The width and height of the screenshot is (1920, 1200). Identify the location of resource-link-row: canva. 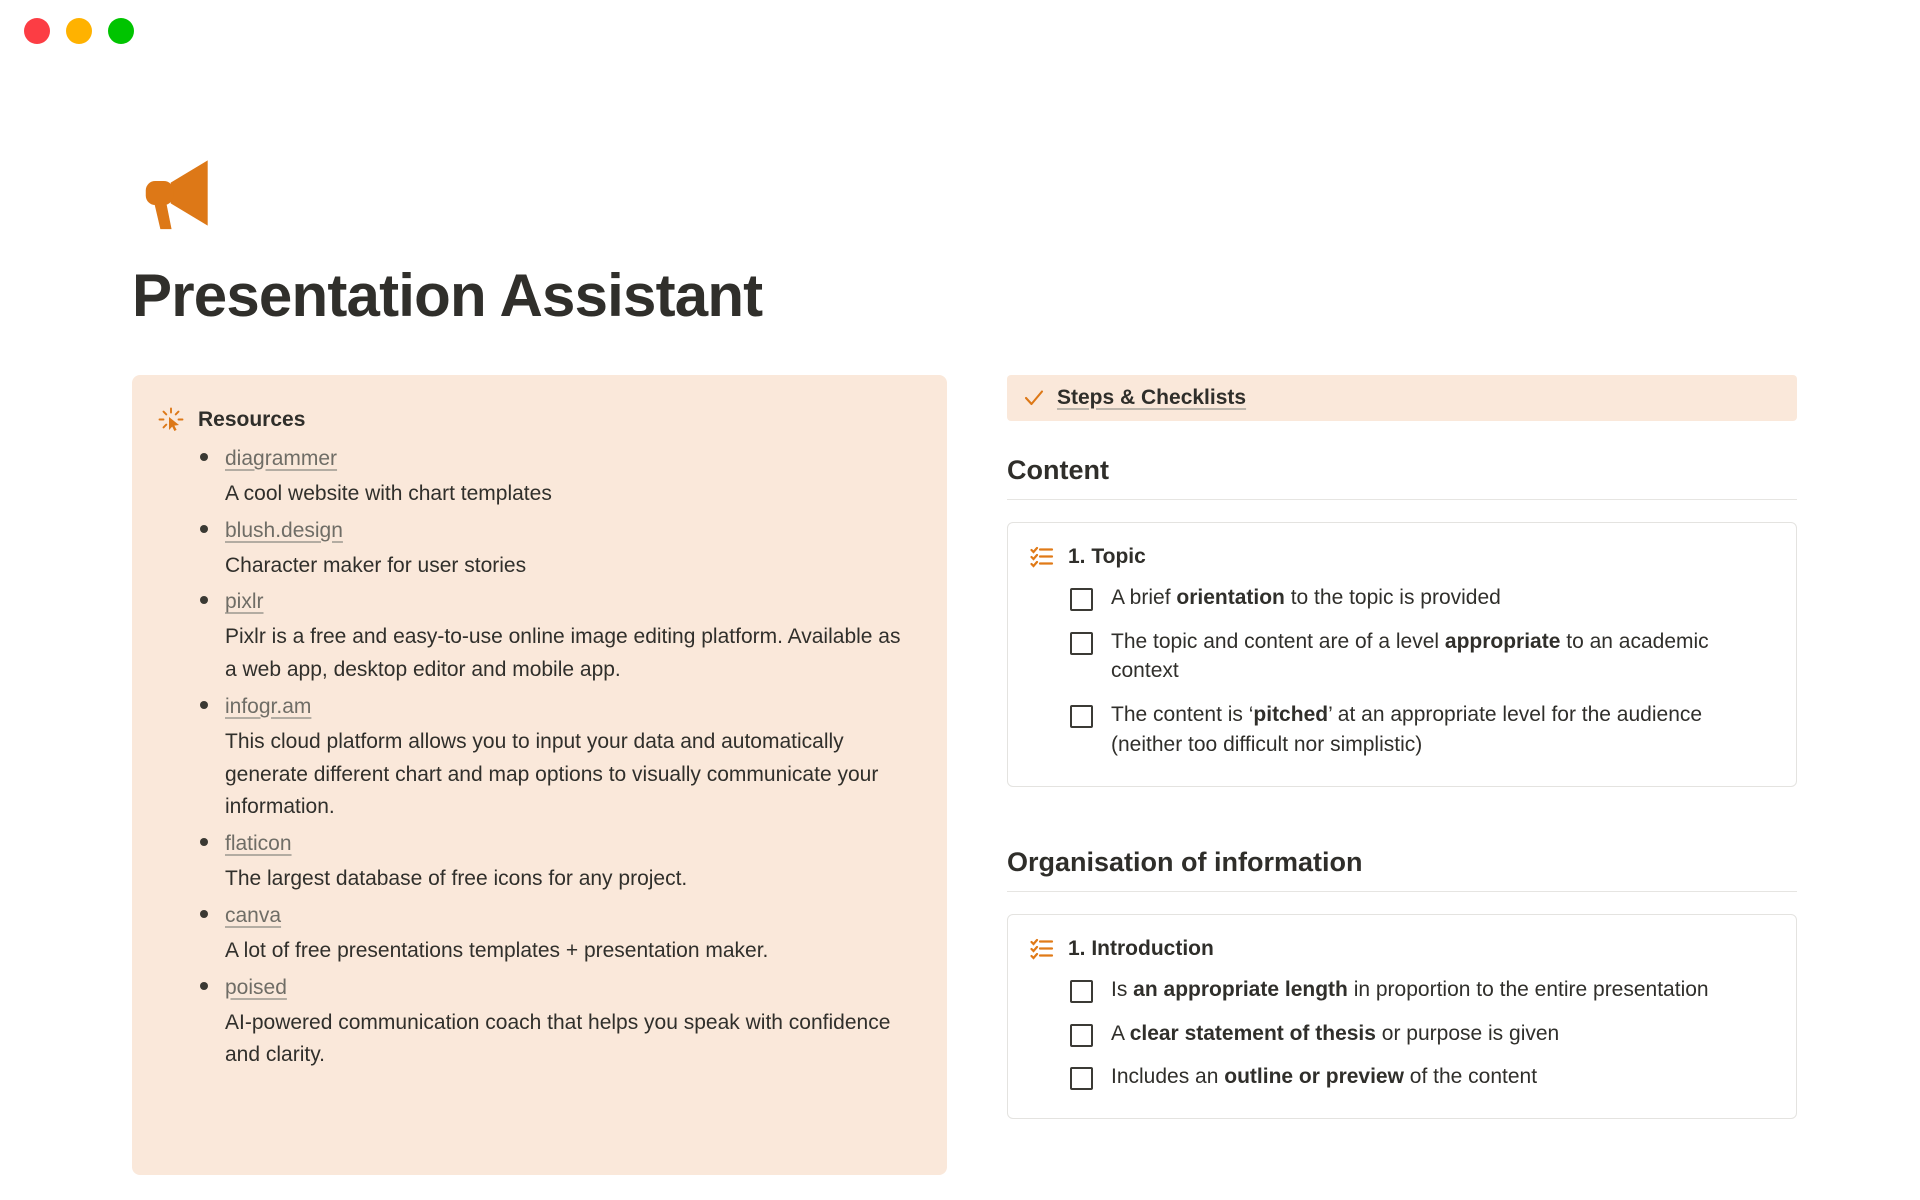
(556, 916).